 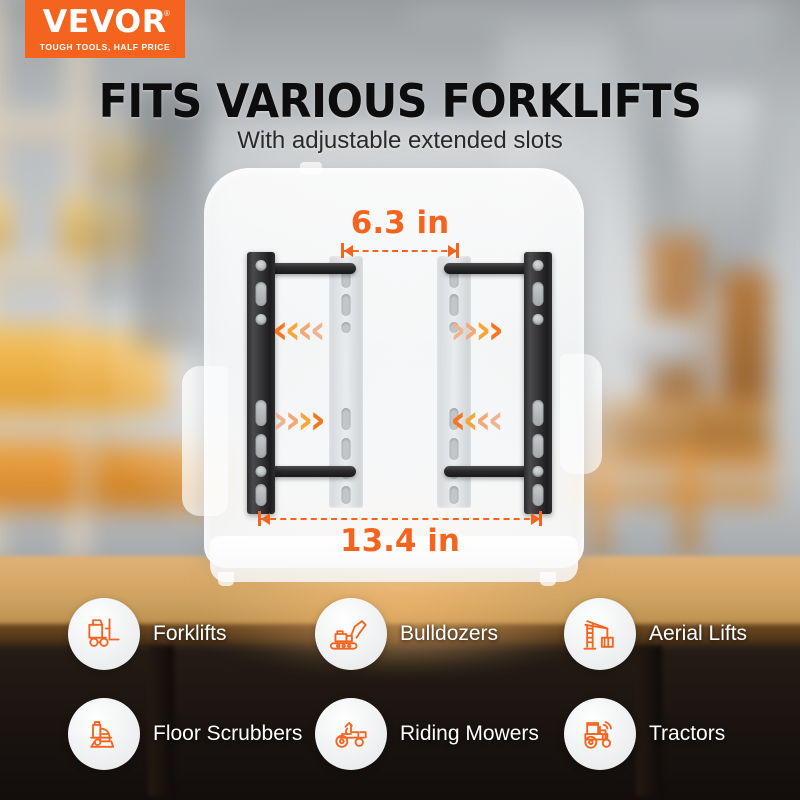 I want to click on forklift-icon-circle, so click(x=104, y=634).